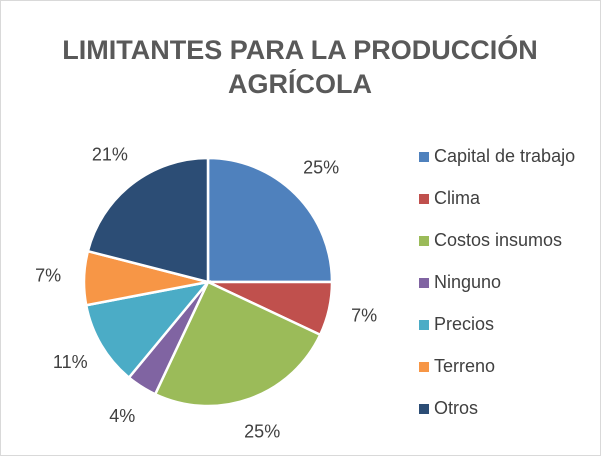  I want to click on data-label: 4%, so click(122, 416).